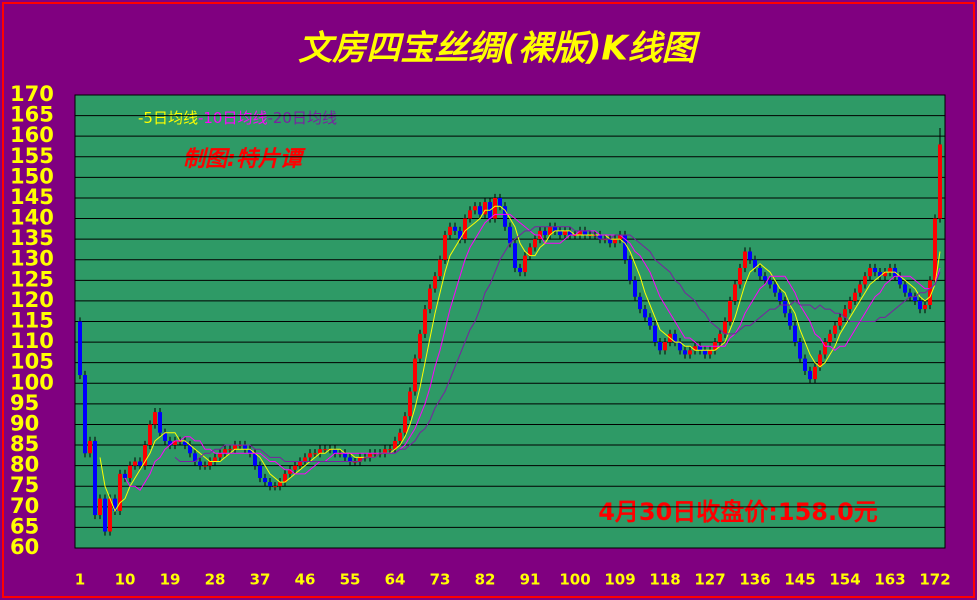  I want to click on y-tick-label: 160, so click(32, 135).